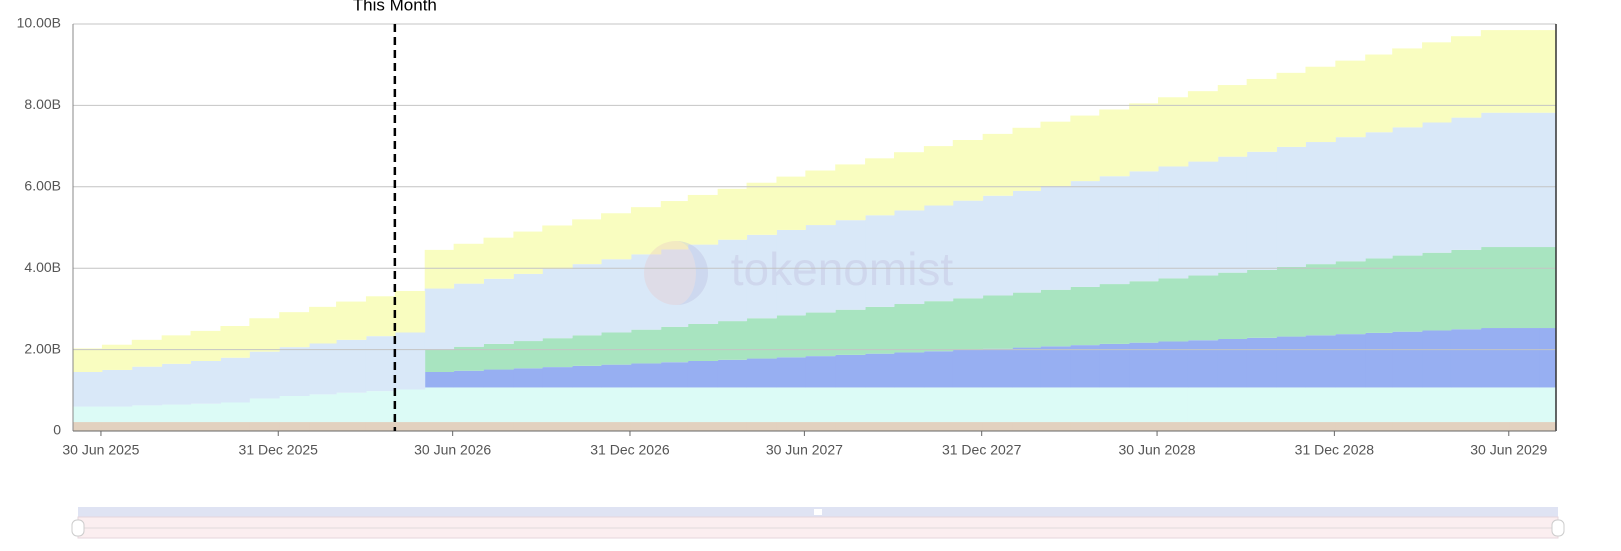  I want to click on slider-drag, so click(818, 512).